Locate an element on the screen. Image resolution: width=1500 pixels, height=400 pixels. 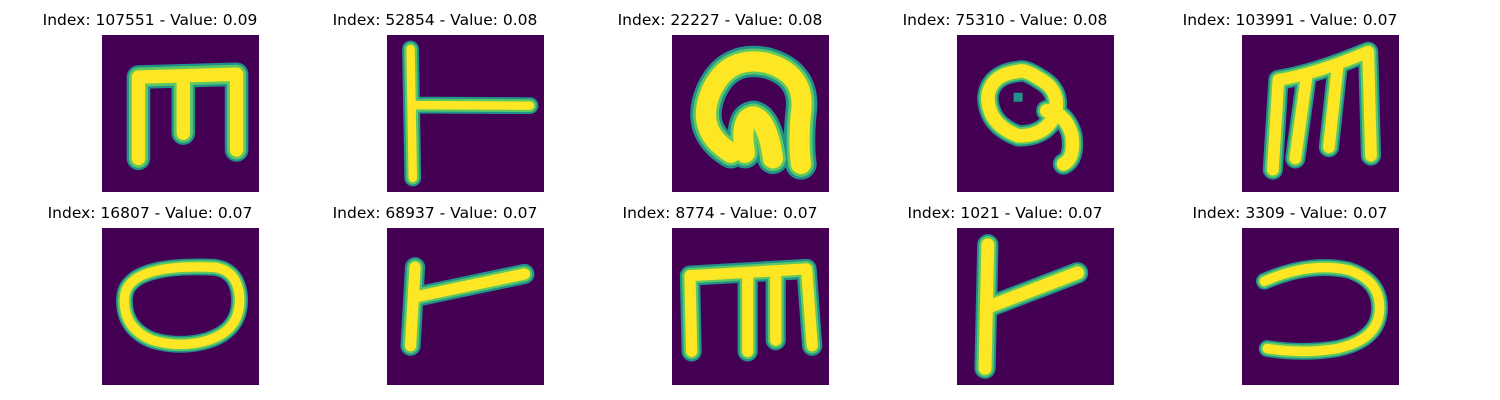
panel-title: Index: 75310 - Value: 0.08 is located at coordinates (1005, 20).